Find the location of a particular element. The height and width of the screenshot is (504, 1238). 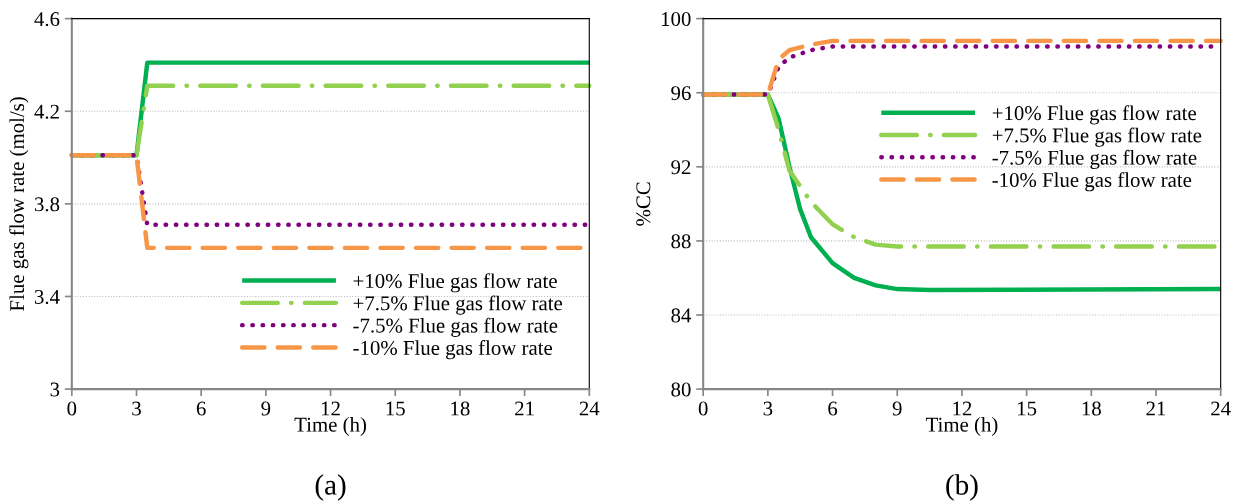

y-tick-label: 3.4 is located at coordinates (47, 296).